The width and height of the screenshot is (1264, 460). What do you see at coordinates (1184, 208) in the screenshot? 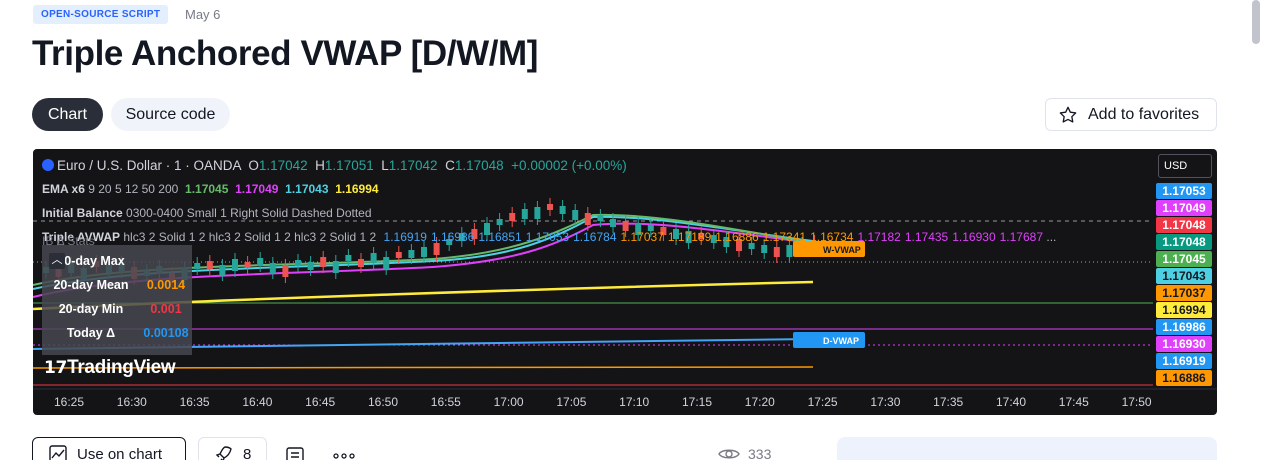
I see `price-label: 1.17049` at bounding box center [1184, 208].